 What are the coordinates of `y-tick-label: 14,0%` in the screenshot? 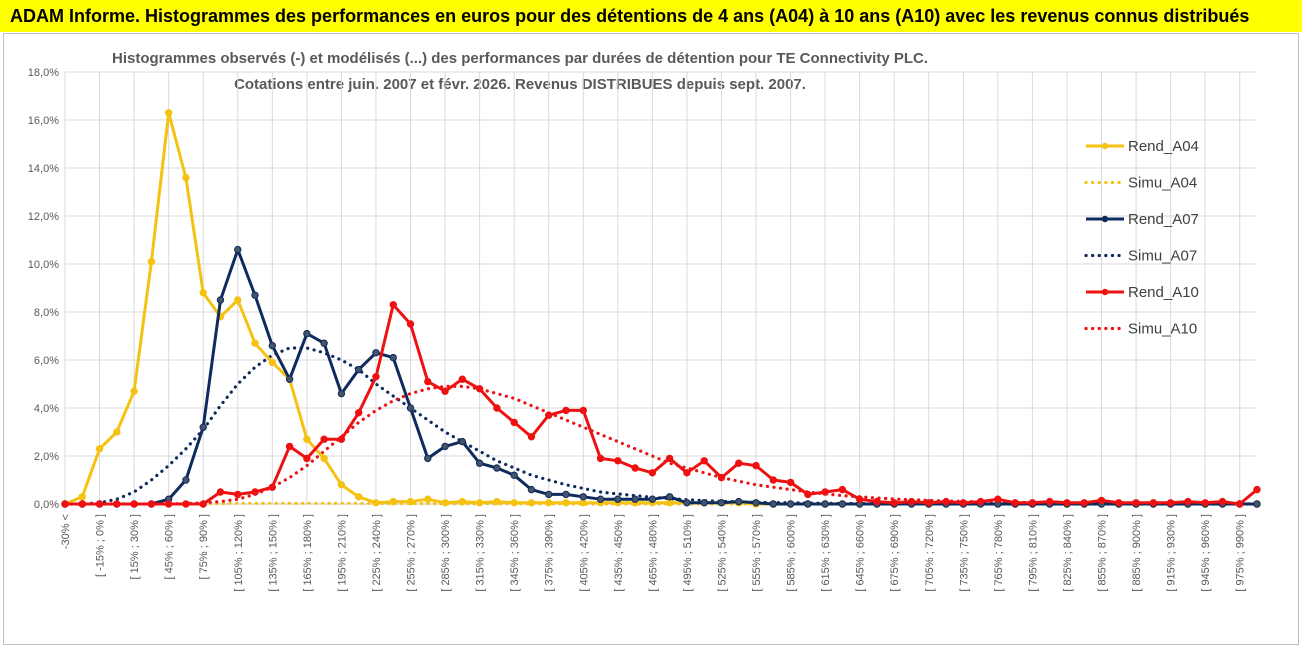 It's located at (43, 169).